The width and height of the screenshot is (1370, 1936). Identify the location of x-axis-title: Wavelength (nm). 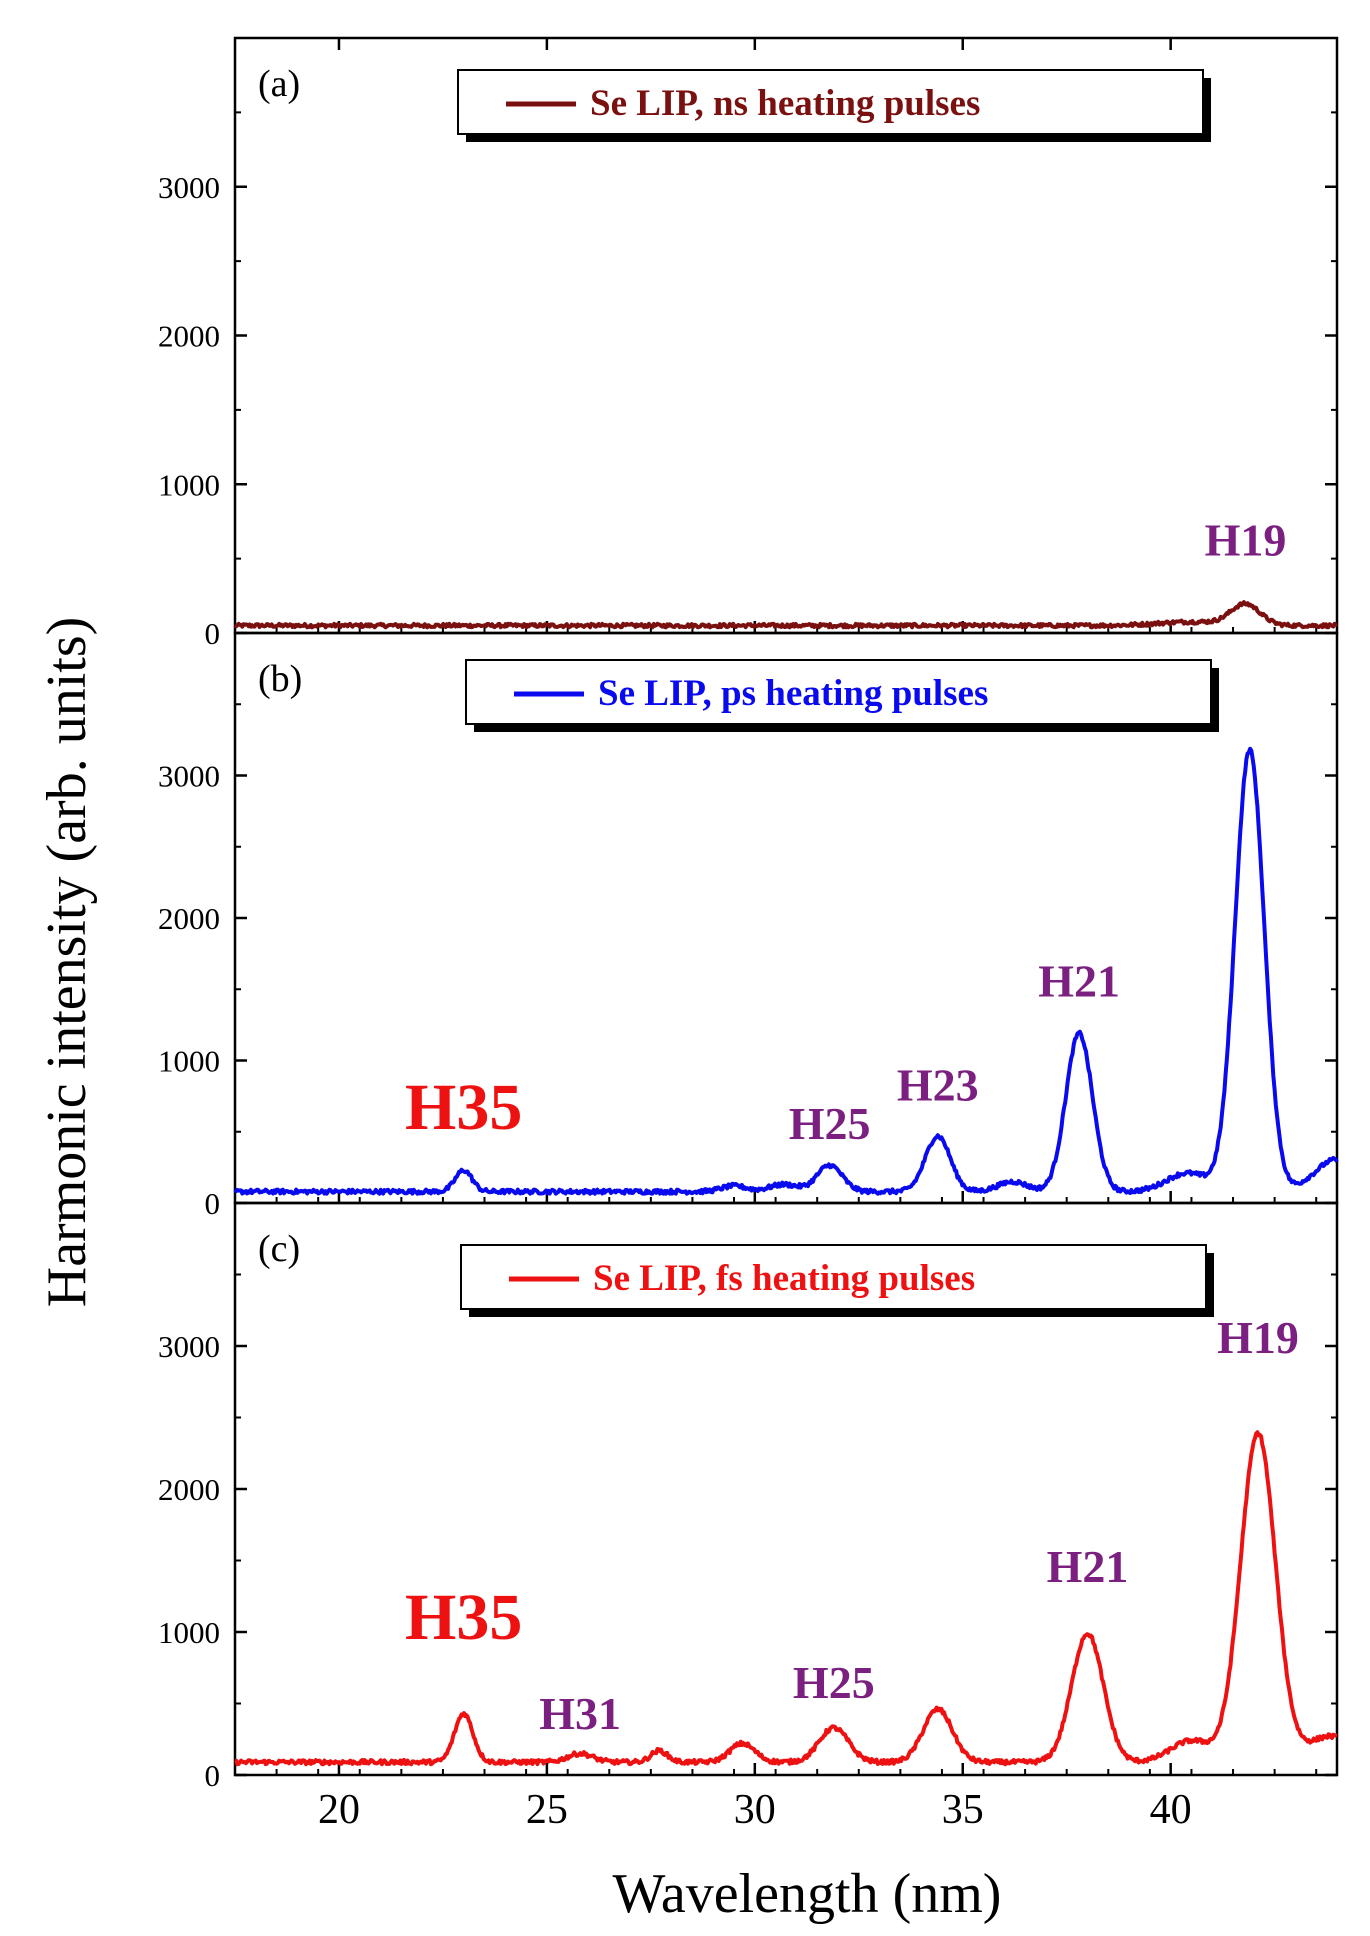
(807, 1894).